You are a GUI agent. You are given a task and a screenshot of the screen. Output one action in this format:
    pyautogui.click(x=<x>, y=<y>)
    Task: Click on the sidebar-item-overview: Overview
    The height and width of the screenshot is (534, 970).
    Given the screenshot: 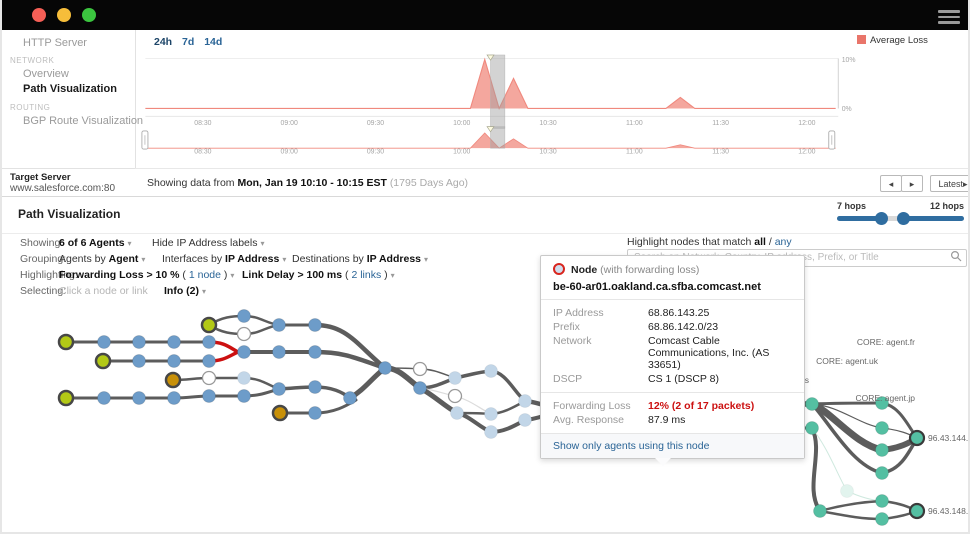 What is the action you would take?
    pyautogui.click(x=46, y=74)
    